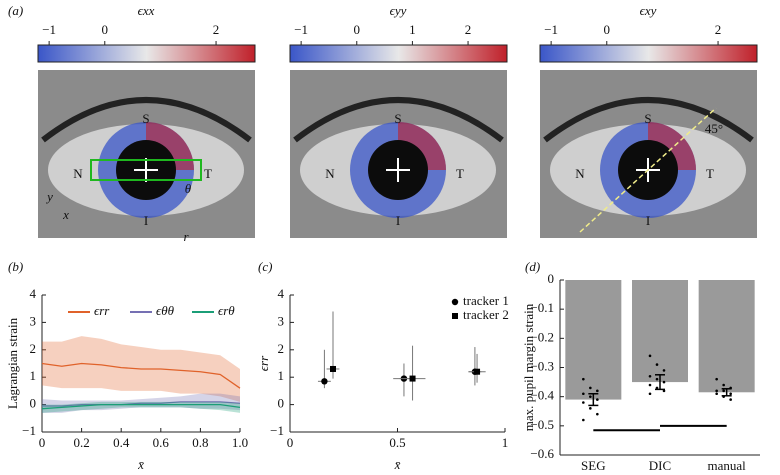 The width and height of the screenshot is (780, 475). Describe the element at coordinates (290, 442) in the screenshot. I see `x-tick-label: 0` at that location.